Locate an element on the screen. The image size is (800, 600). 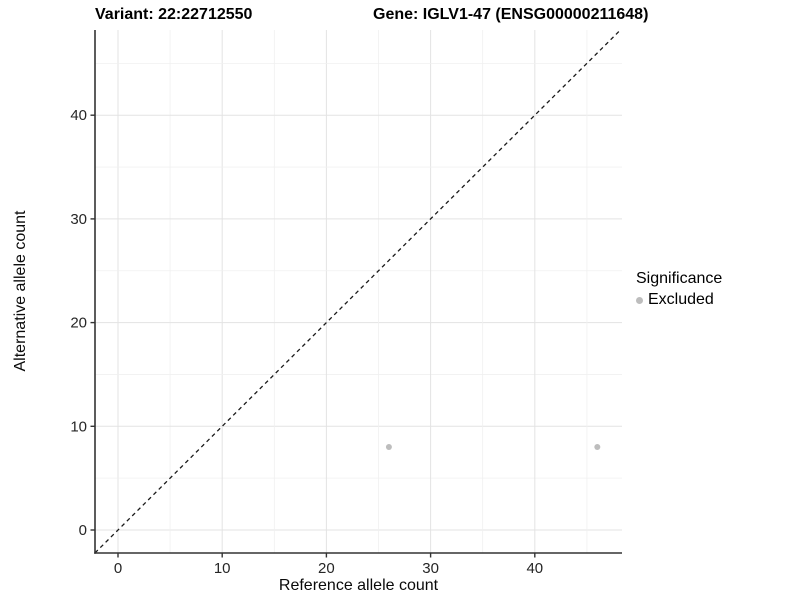
legend-title: Significance is located at coordinates (679, 278).